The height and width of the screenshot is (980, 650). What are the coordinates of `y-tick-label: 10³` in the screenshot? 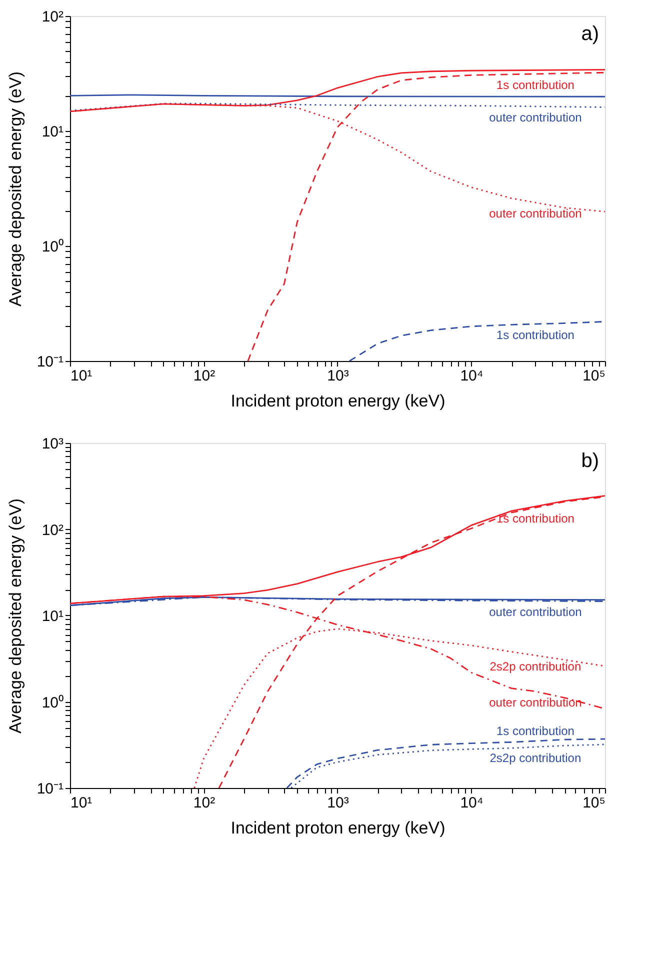 It's located at (53, 444).